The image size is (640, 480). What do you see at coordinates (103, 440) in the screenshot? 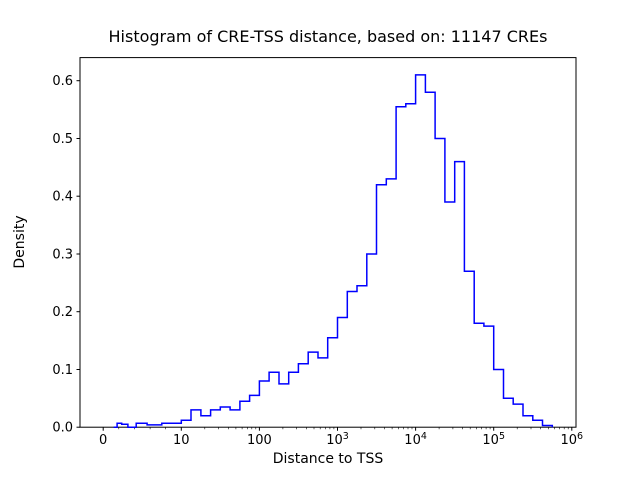
I see `x-tick-label: 0` at bounding box center [103, 440].